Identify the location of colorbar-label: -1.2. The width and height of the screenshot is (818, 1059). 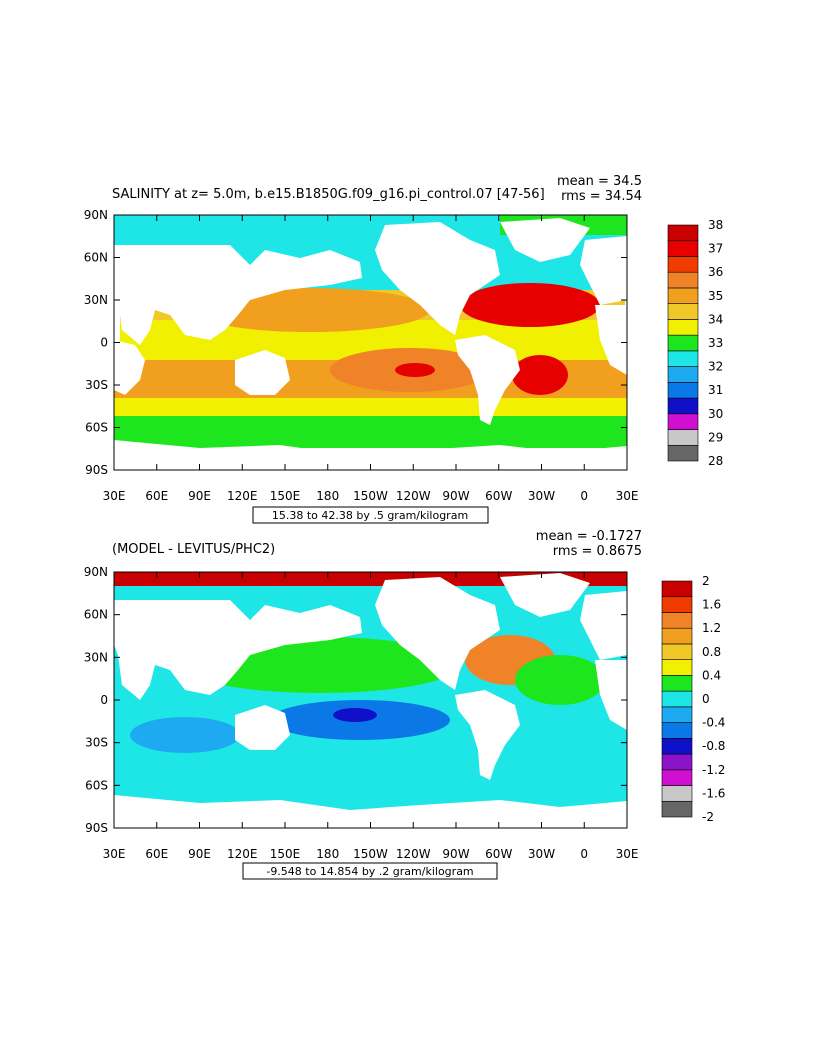
(713, 770).